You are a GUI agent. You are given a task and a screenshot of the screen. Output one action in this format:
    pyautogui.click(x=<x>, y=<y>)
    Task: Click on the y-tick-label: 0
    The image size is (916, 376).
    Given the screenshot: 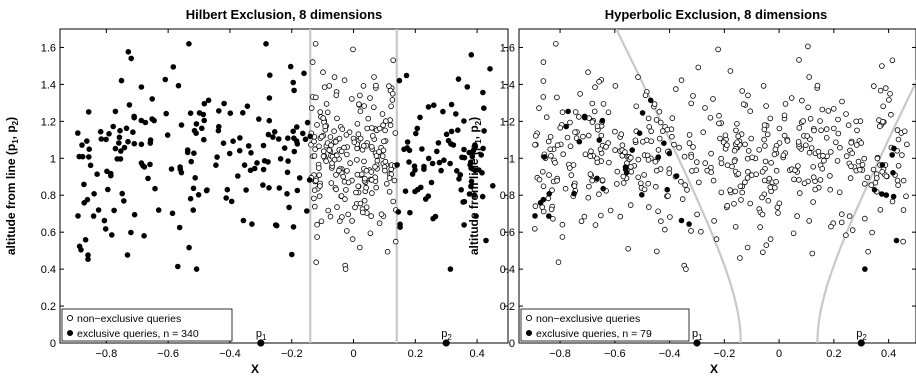 What is the action you would take?
    pyautogui.click(x=512, y=344)
    